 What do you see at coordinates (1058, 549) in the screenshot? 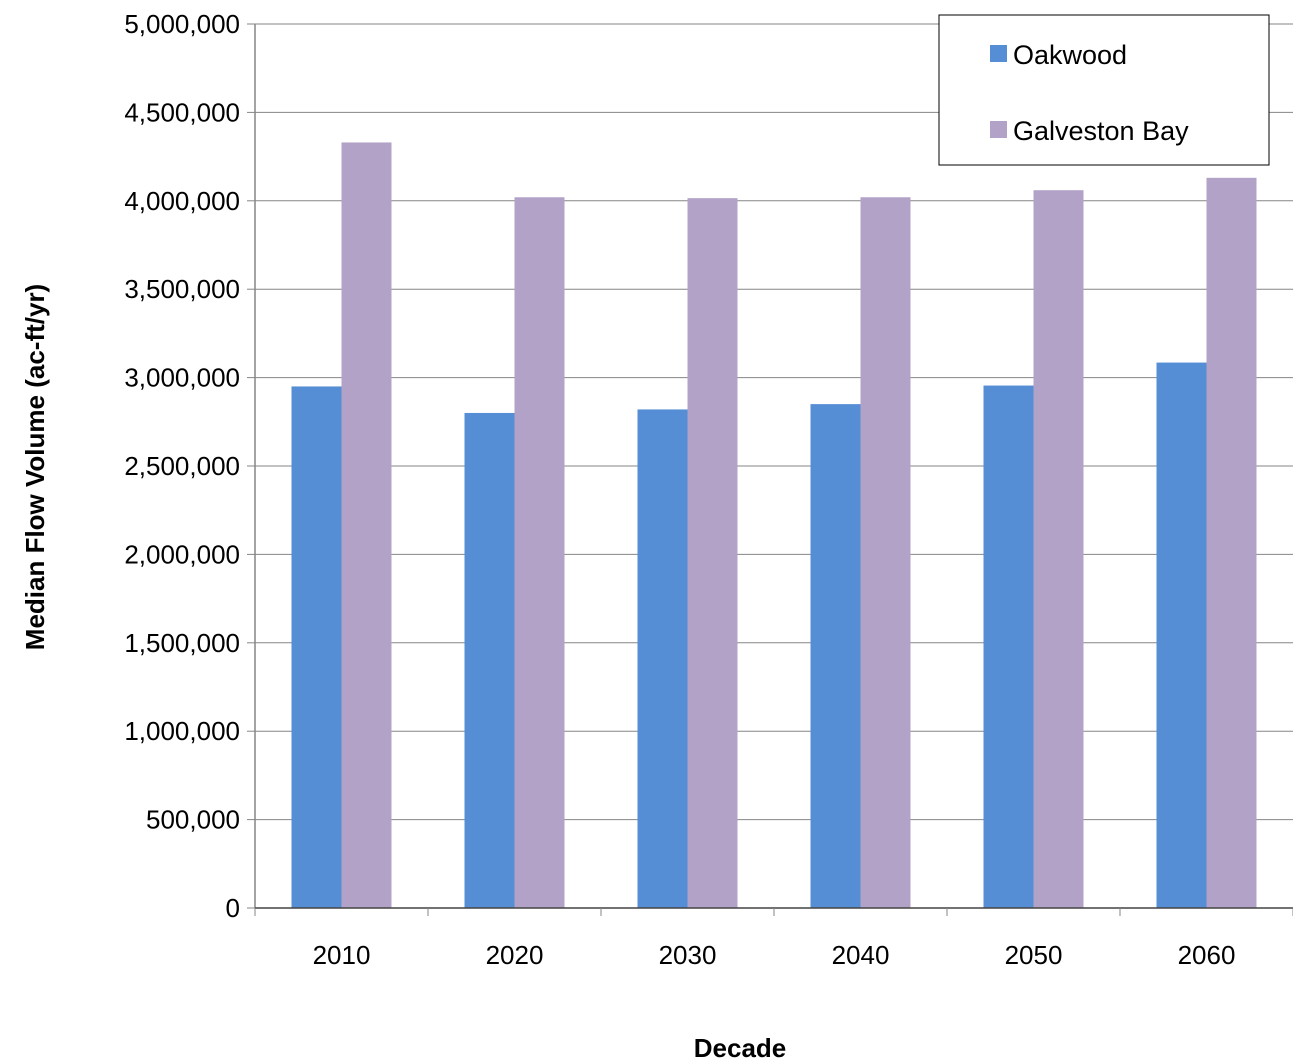
I see `bar-galveston-bay-2050` at bounding box center [1058, 549].